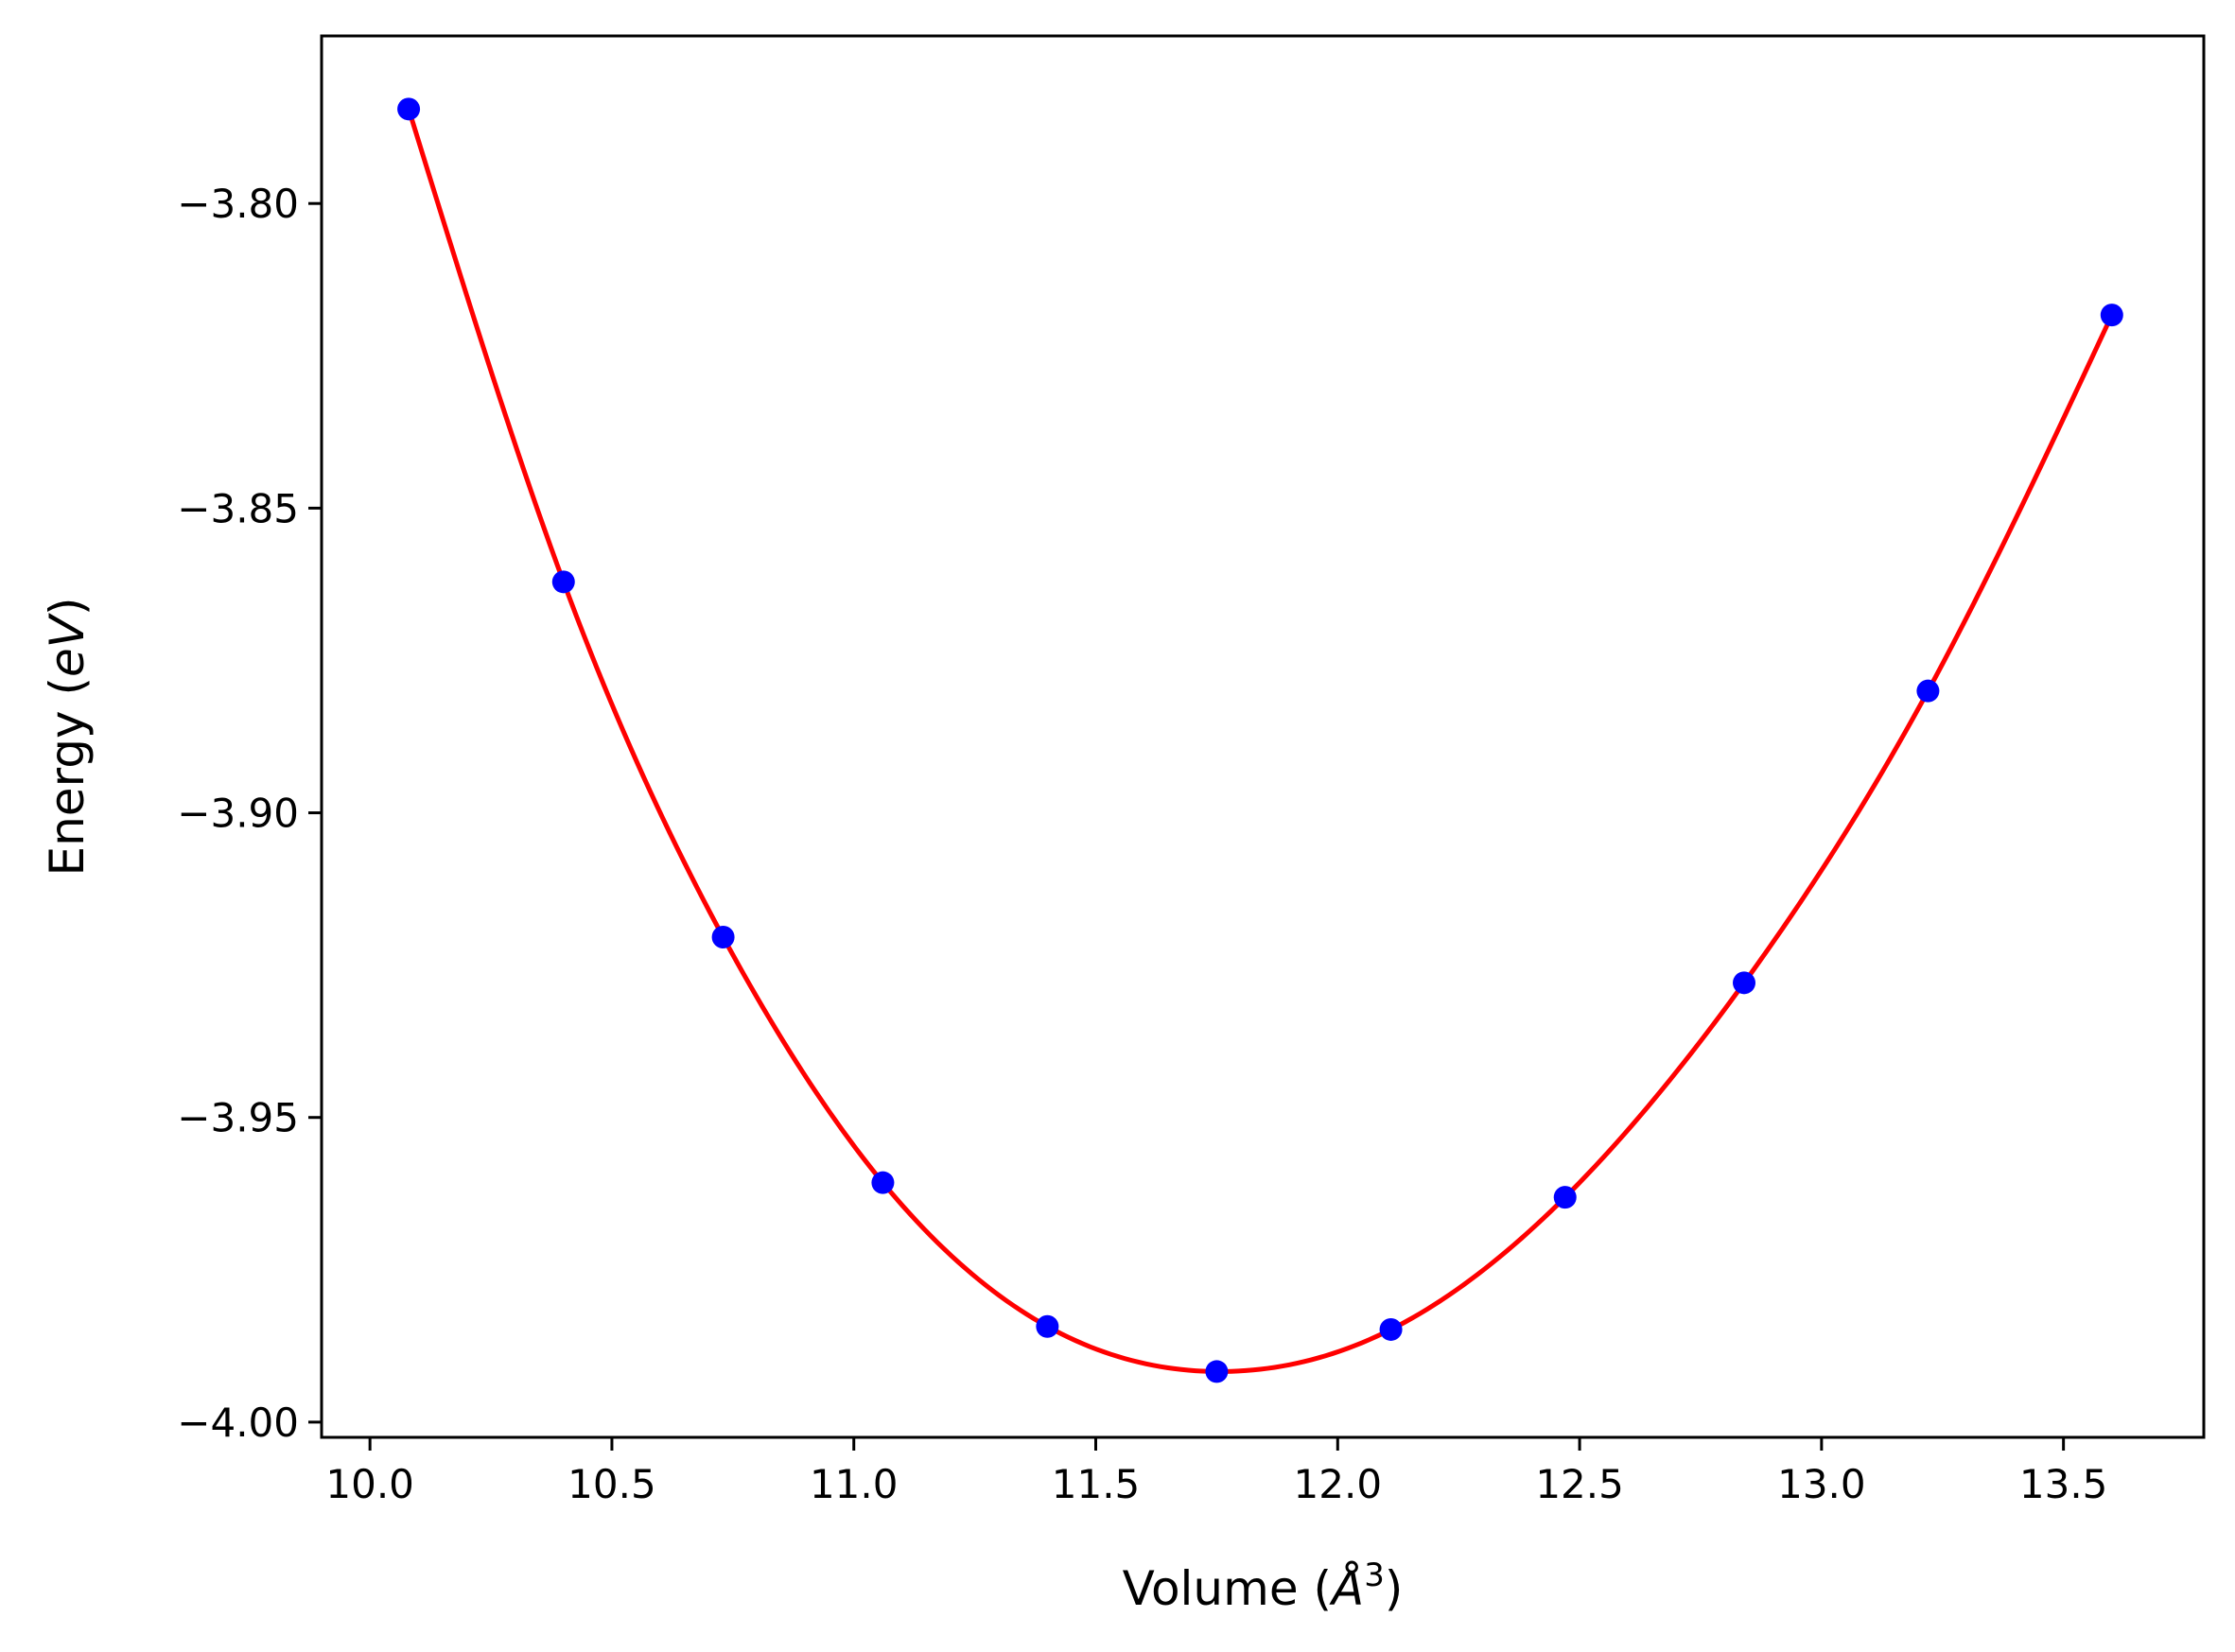 This screenshot has height=1652, width=2235. Describe the element at coordinates (369, 1484) in the screenshot. I see `x-tick-label: 10.0` at that location.